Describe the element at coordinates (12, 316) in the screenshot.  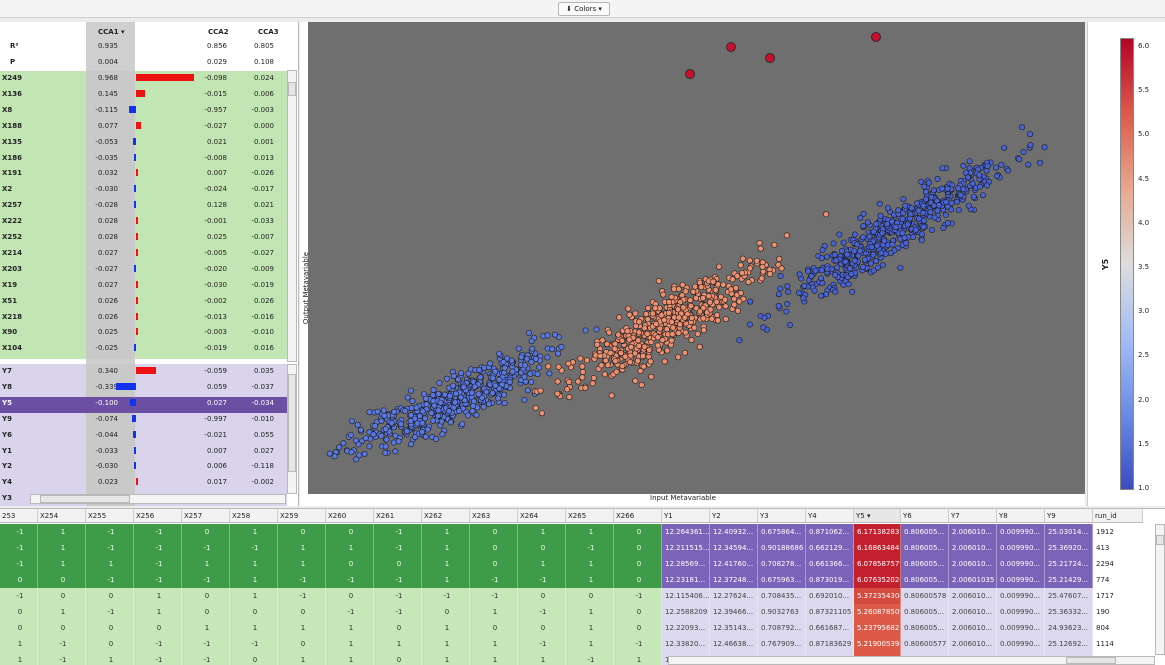
I see `cca-row-label: X218` at that location.